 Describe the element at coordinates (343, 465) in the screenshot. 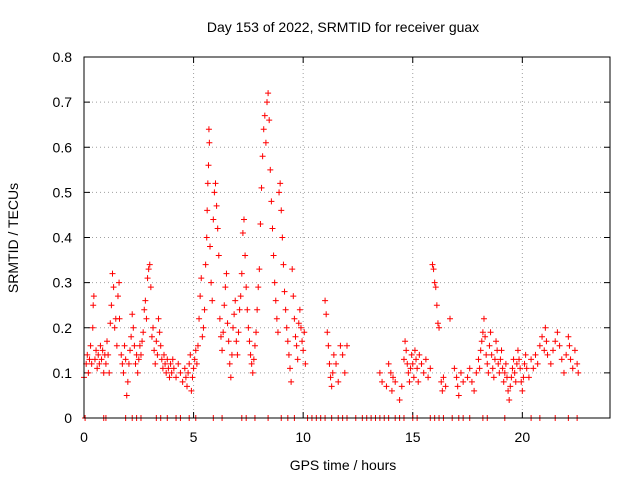

I see `x-axis-label: GPS time / hours` at that location.